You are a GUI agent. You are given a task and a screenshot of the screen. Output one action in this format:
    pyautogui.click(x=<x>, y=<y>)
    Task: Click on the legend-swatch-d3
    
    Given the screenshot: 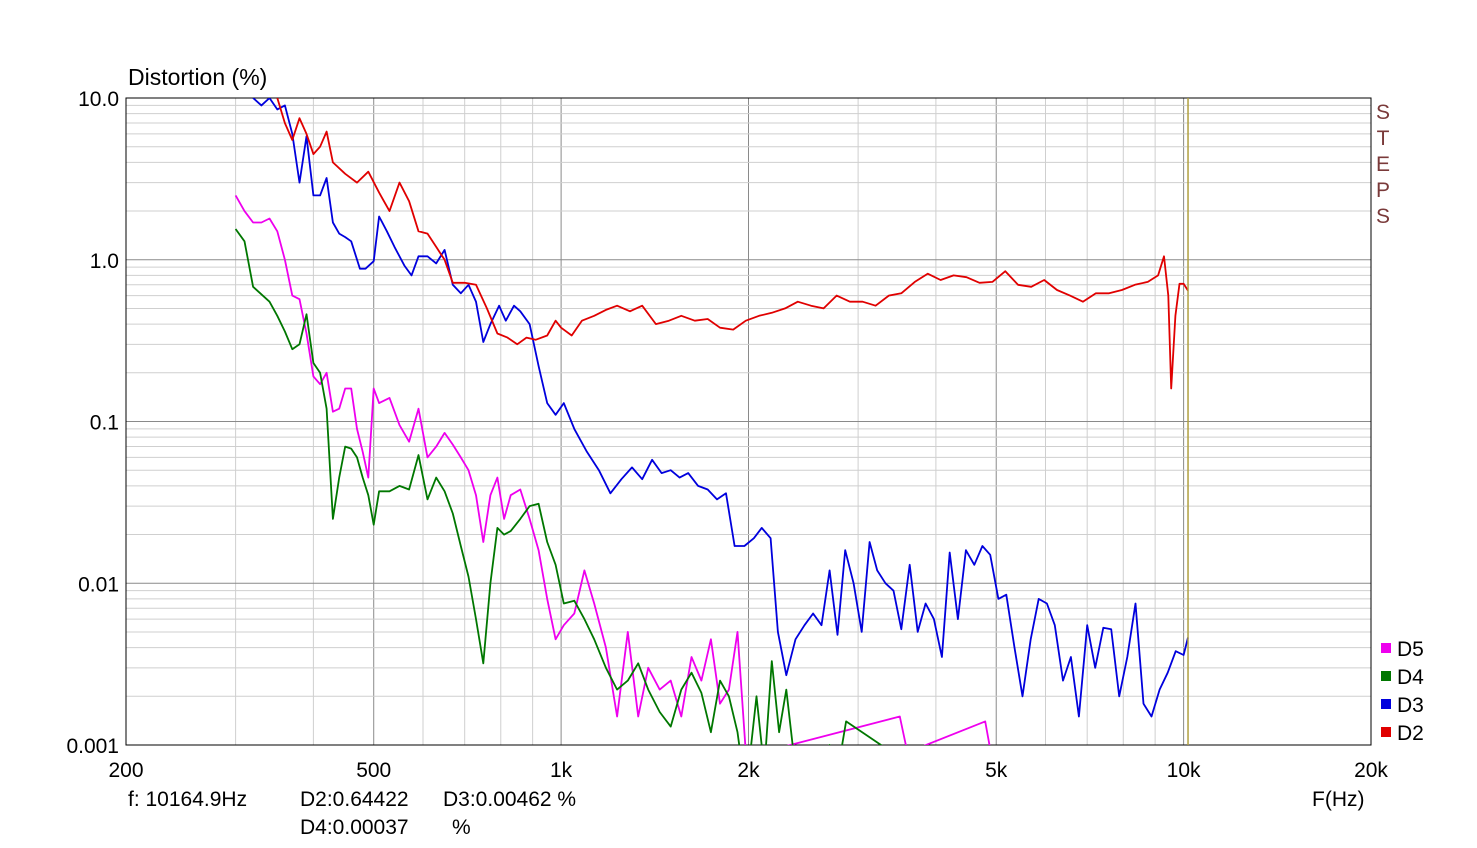 What is the action you would take?
    pyautogui.click(x=1386, y=704)
    